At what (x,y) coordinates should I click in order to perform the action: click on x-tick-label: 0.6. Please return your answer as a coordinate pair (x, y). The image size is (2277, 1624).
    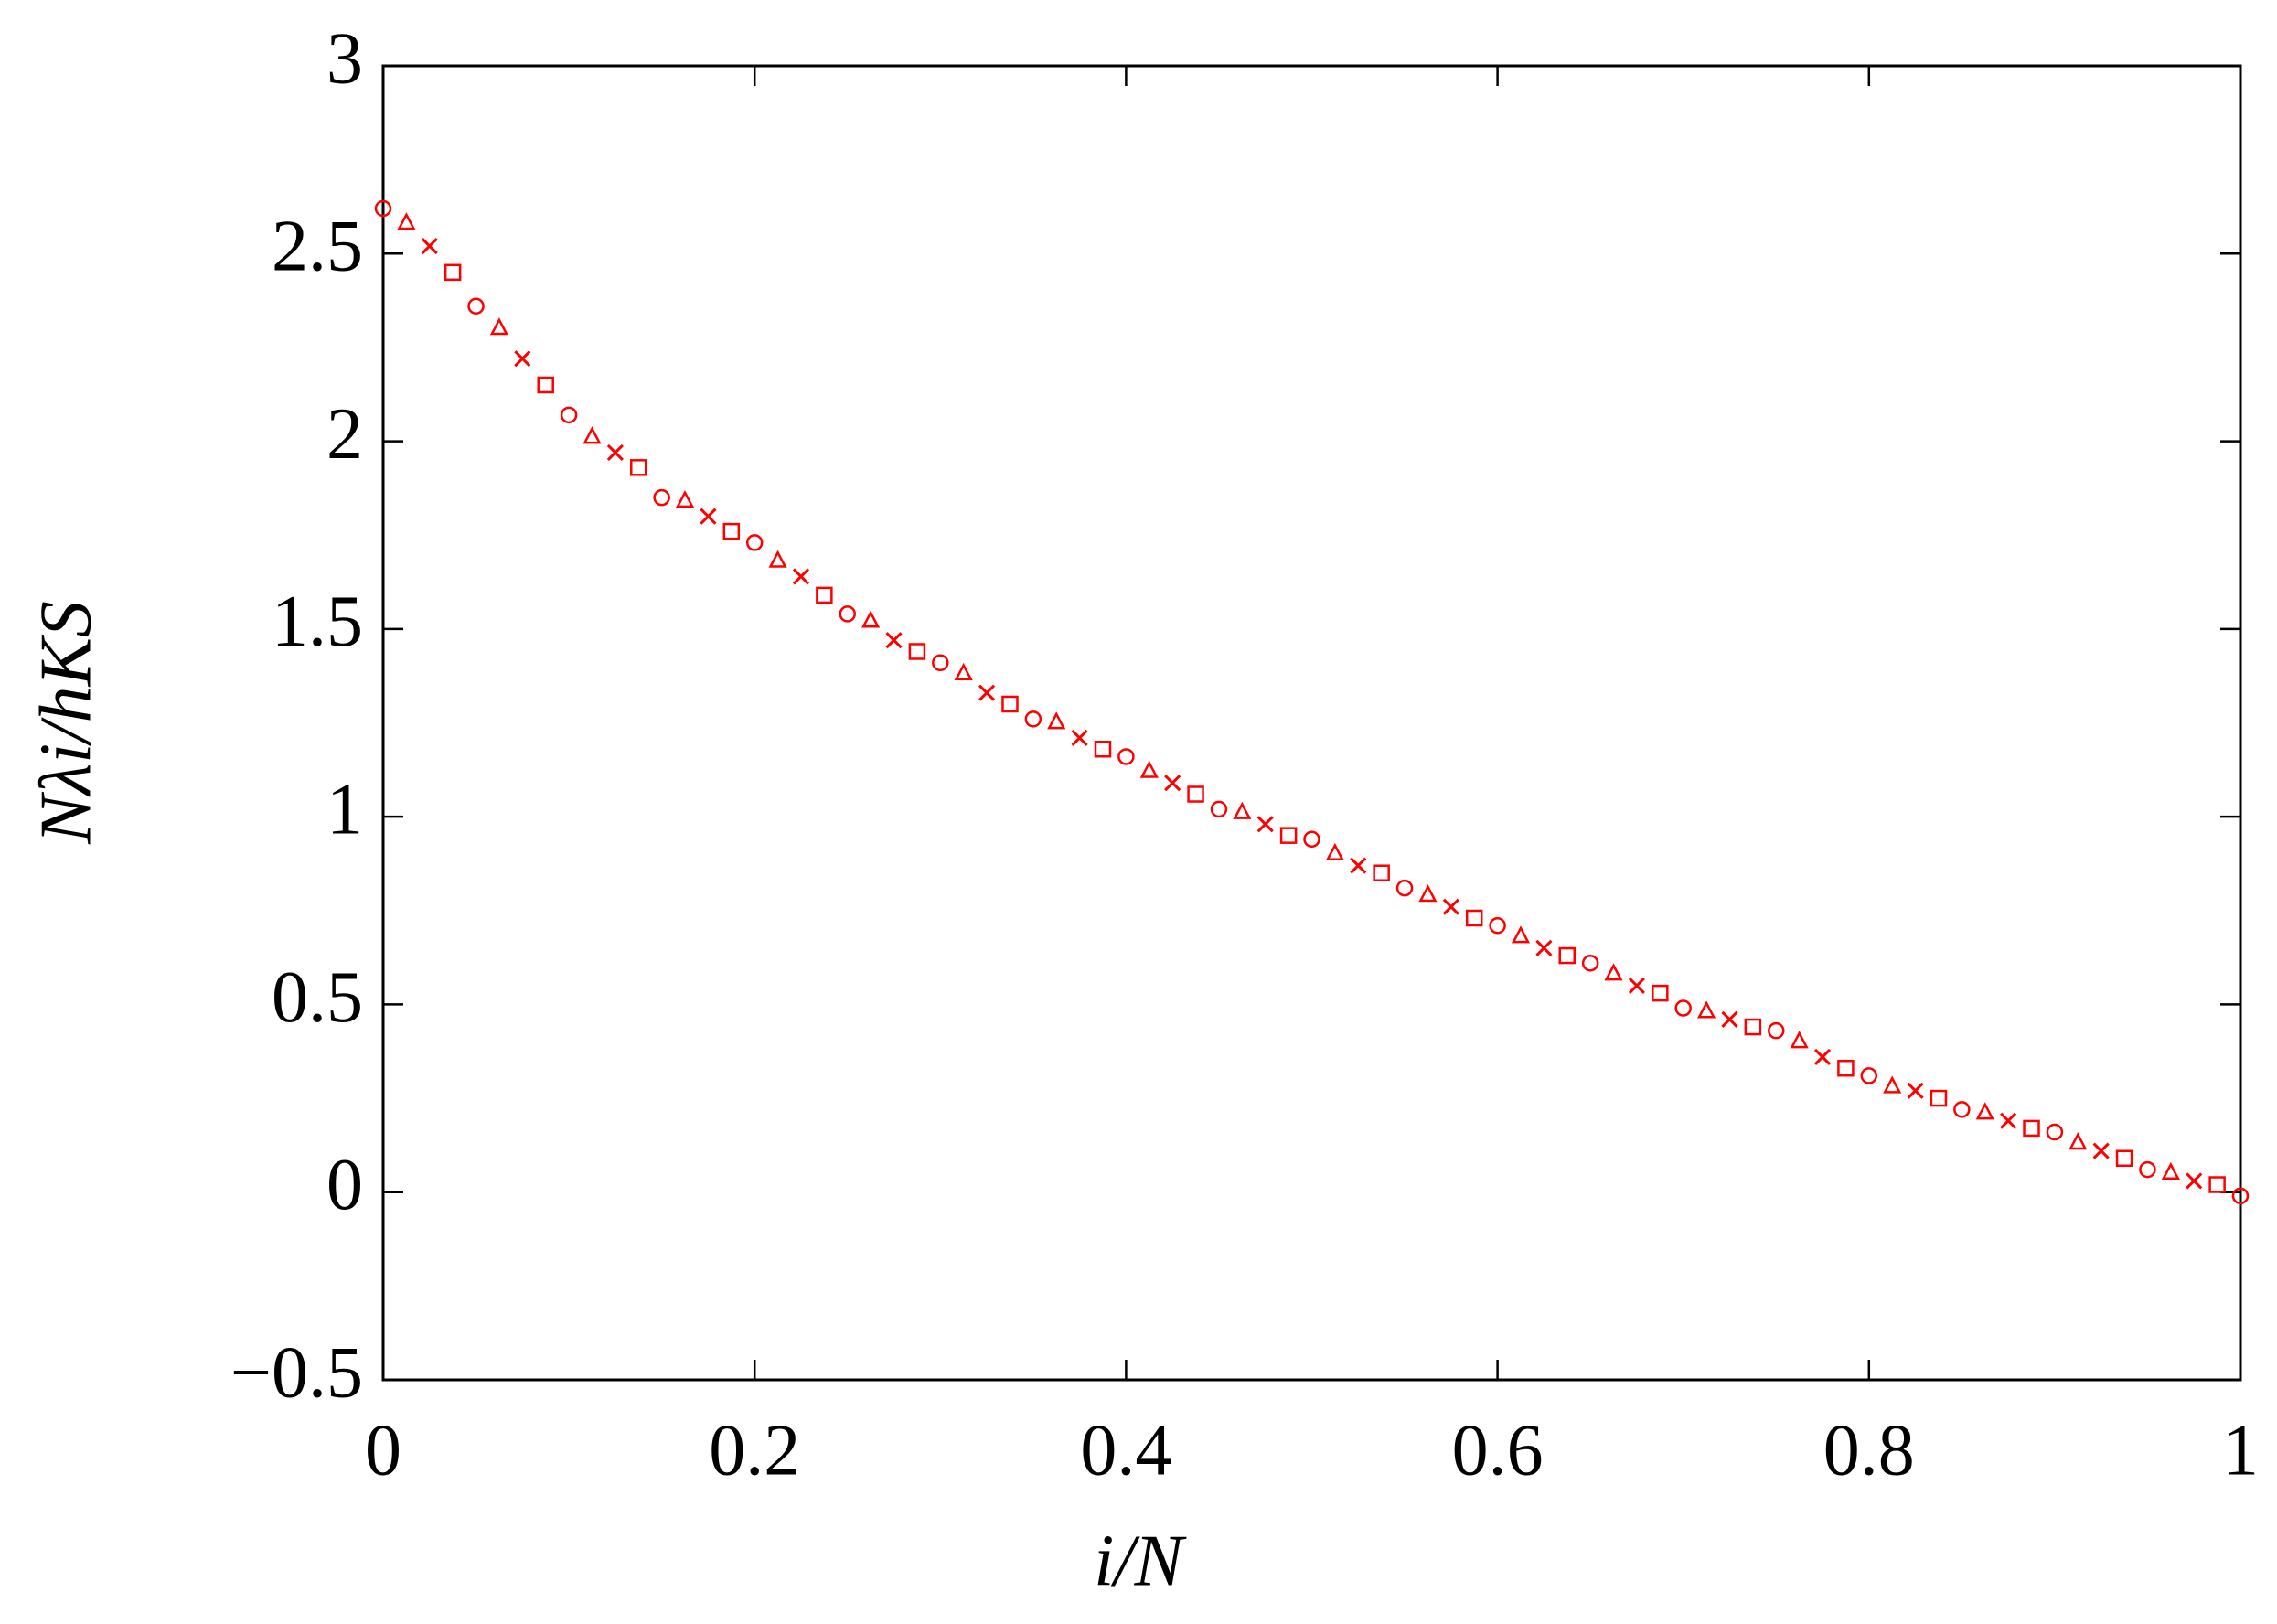
    Looking at the image, I should click on (1498, 1450).